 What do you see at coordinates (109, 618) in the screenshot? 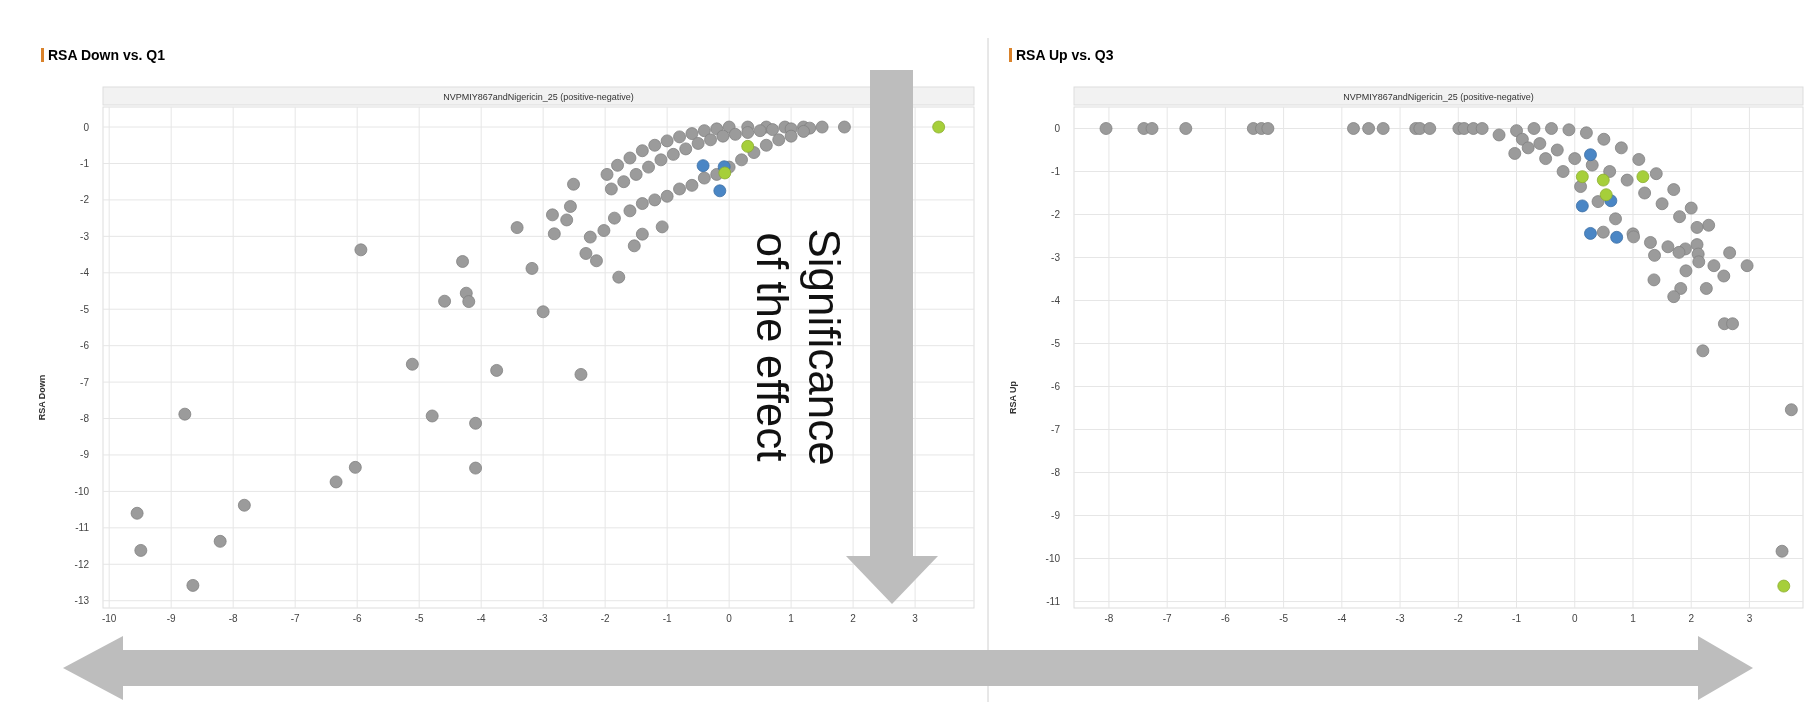
I see `x-tick-label: -10` at bounding box center [109, 618].